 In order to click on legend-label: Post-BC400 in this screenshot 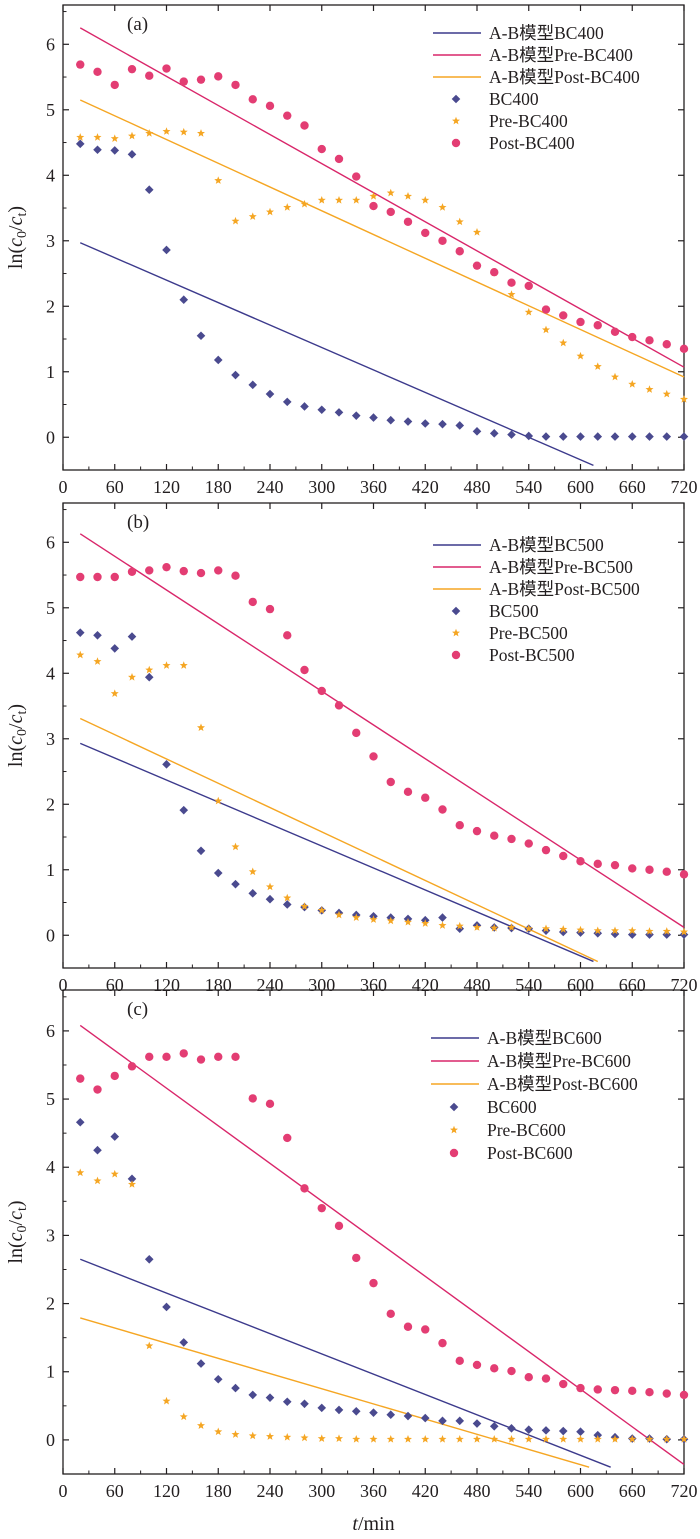, I will do `click(532, 143)`.